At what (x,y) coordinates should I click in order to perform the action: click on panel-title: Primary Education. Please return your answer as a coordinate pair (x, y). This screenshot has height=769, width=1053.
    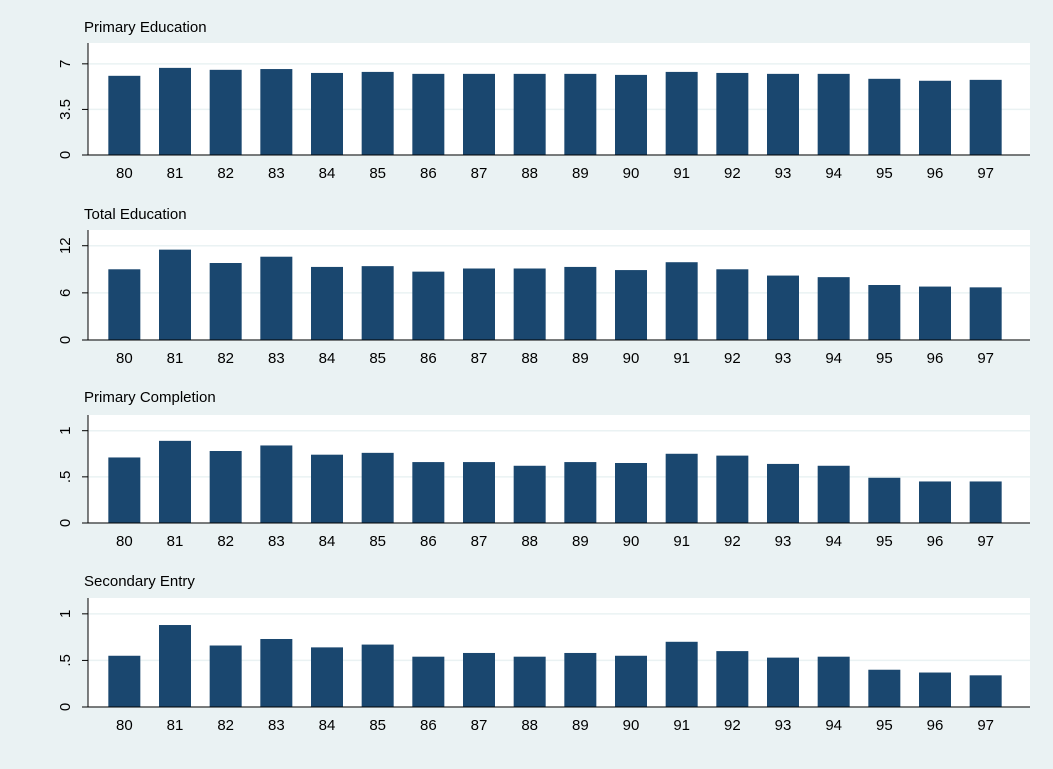
    Looking at the image, I should click on (145, 27).